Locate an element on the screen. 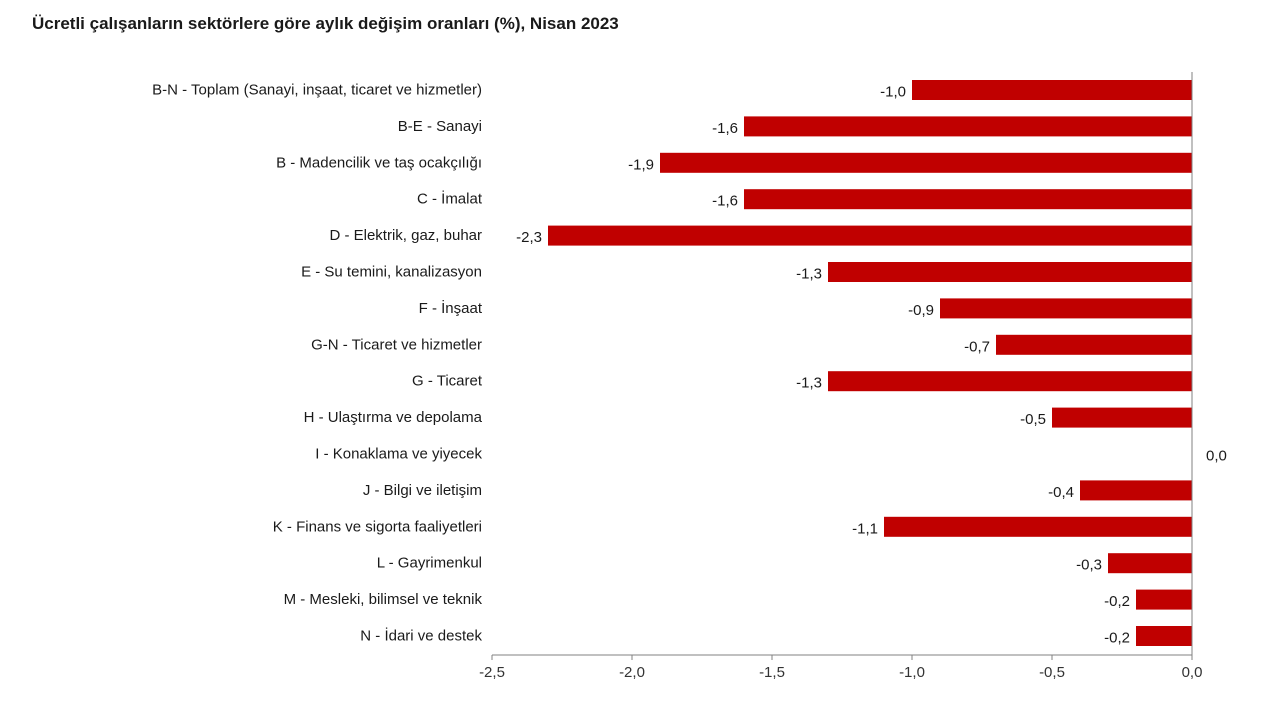  category-label: G - Ticaret is located at coordinates (447, 381).